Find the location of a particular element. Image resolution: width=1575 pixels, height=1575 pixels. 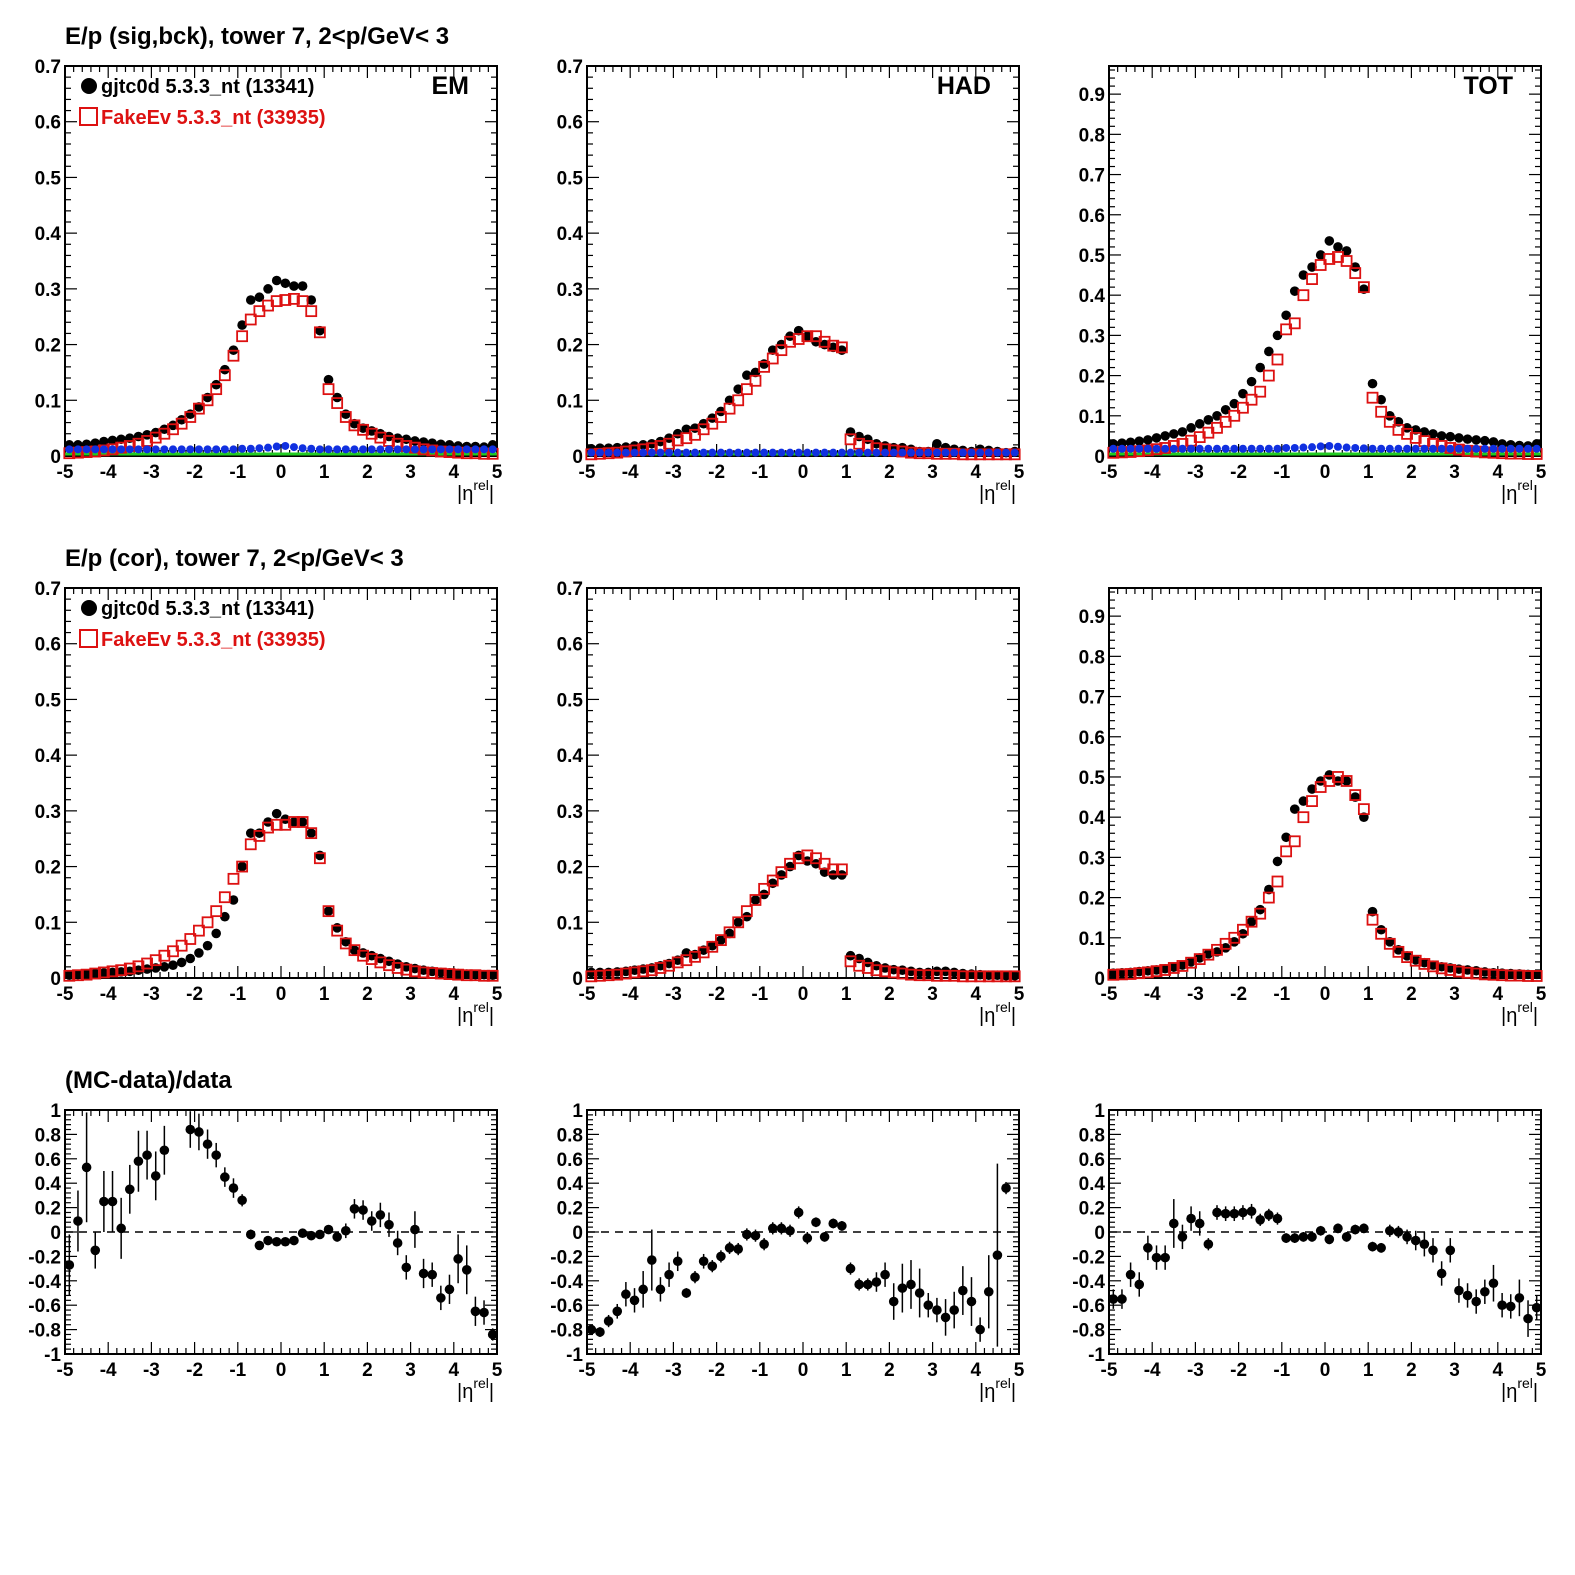

x-tick-label: -2 is located at coordinates (1238, 1370).